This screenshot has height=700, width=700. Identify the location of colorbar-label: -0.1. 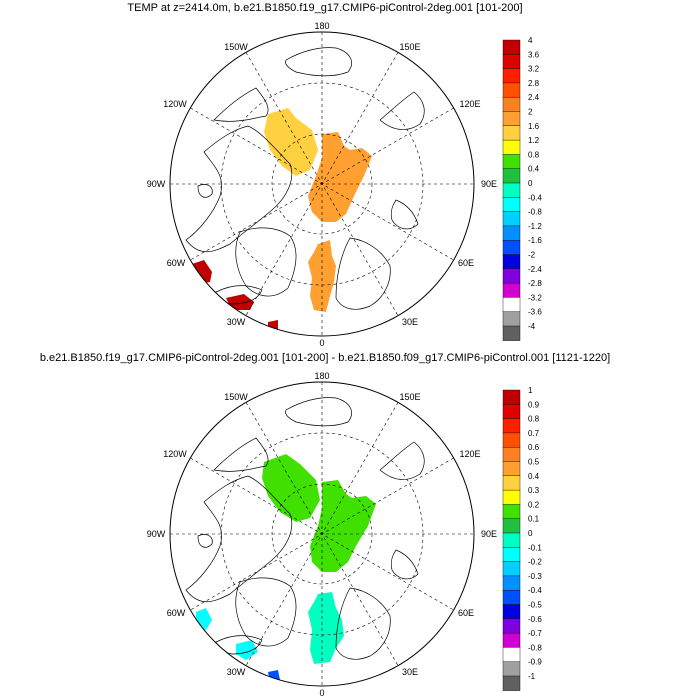
(535, 547).